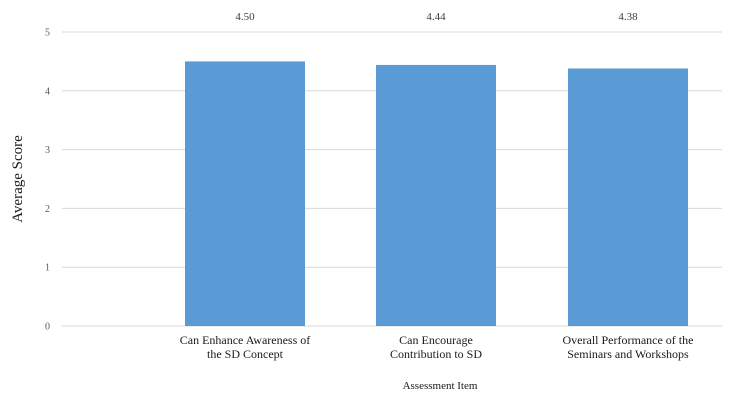 Image resolution: width=739 pixels, height=401 pixels. What do you see at coordinates (18, 179) in the screenshot?
I see `y-axis-title: Average Score` at bounding box center [18, 179].